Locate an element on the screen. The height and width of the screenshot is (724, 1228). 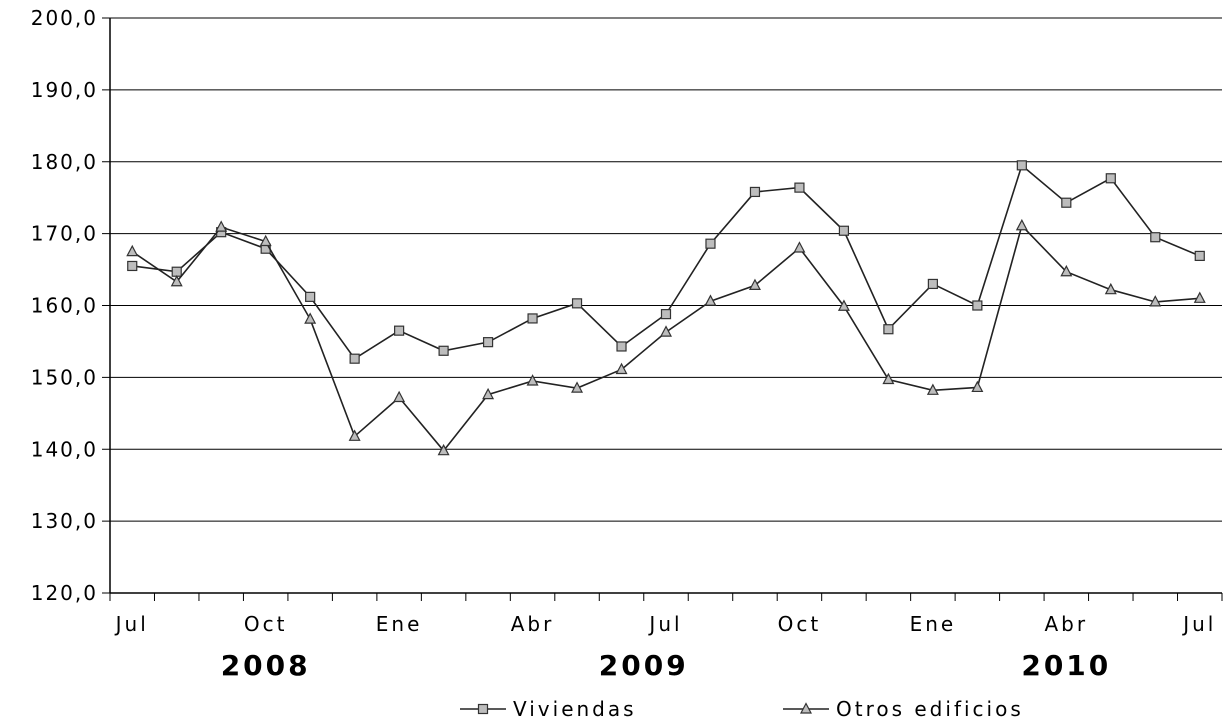
y-tick-label: 120,0 is located at coordinates (64, 593).